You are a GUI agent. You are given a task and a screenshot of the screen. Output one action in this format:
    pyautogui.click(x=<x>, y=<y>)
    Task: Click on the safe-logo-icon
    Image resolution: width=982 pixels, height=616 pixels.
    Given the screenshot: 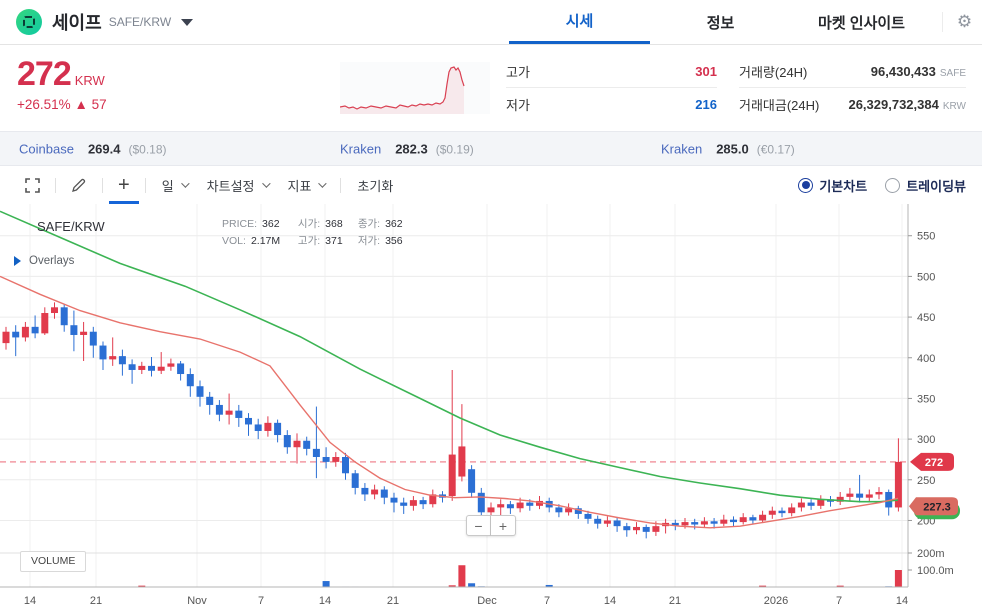 What is the action you would take?
    pyautogui.click(x=29, y=22)
    